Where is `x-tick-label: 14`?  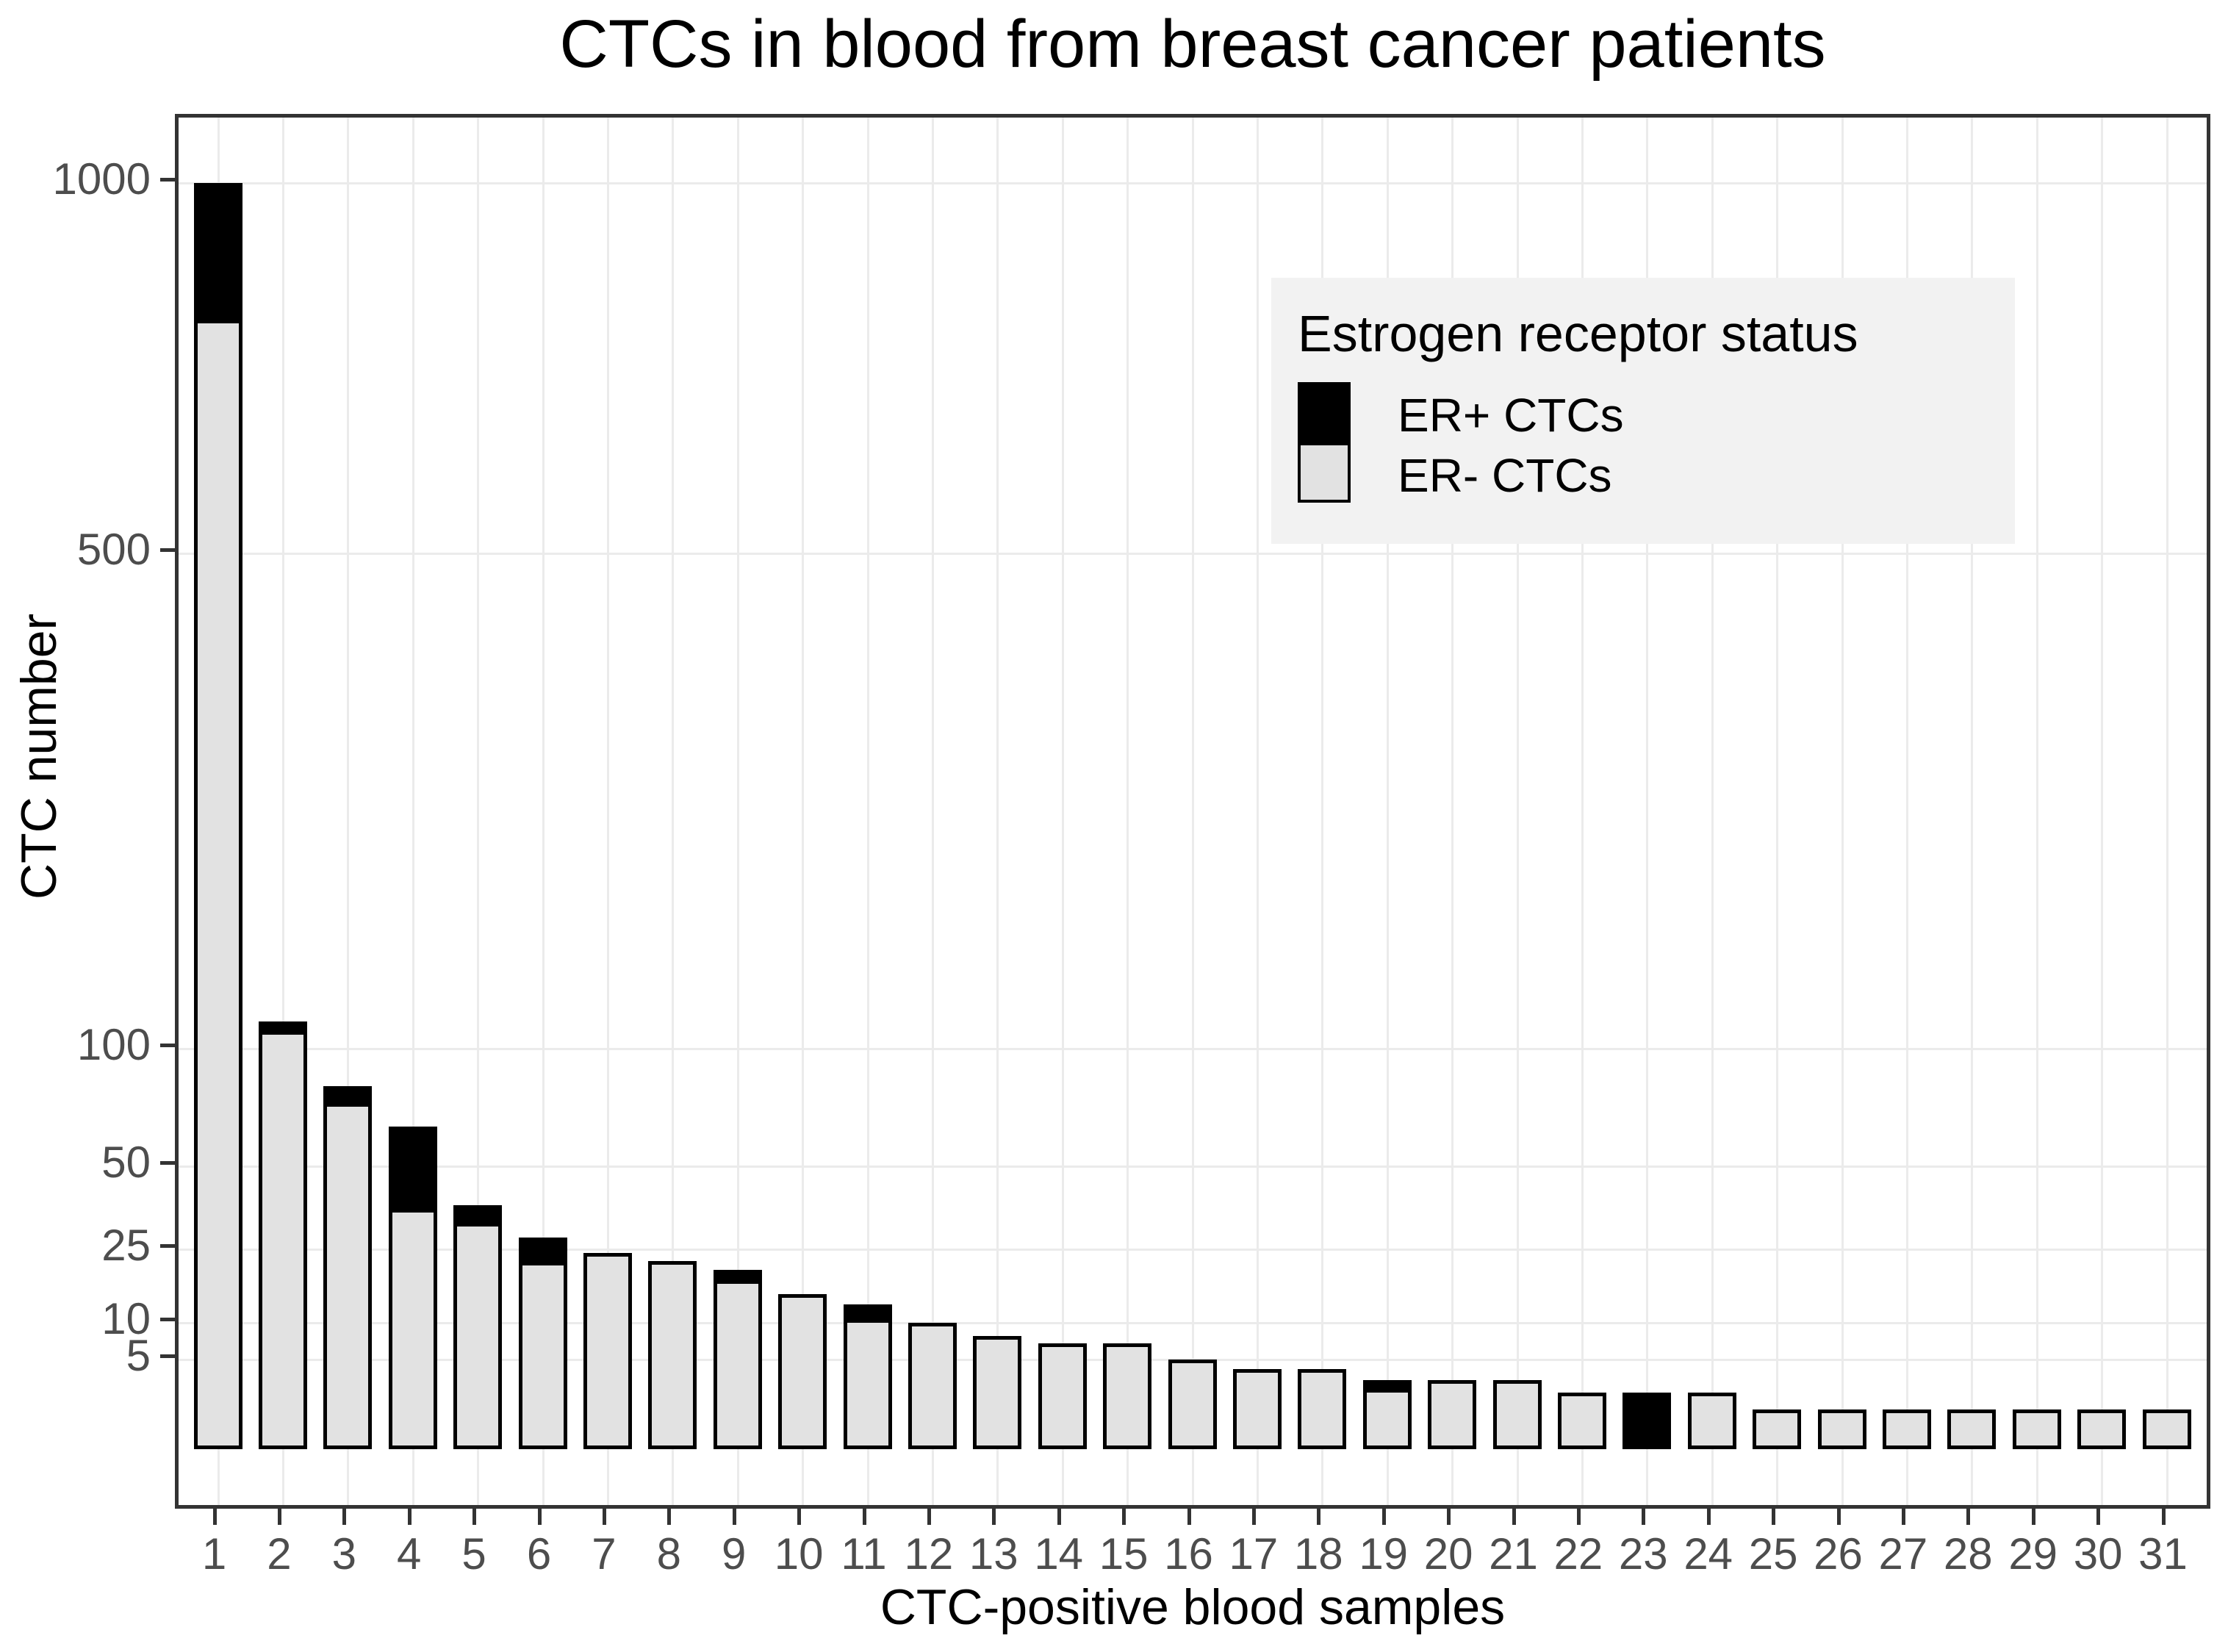 x-tick-label: 14 is located at coordinates (1059, 1554).